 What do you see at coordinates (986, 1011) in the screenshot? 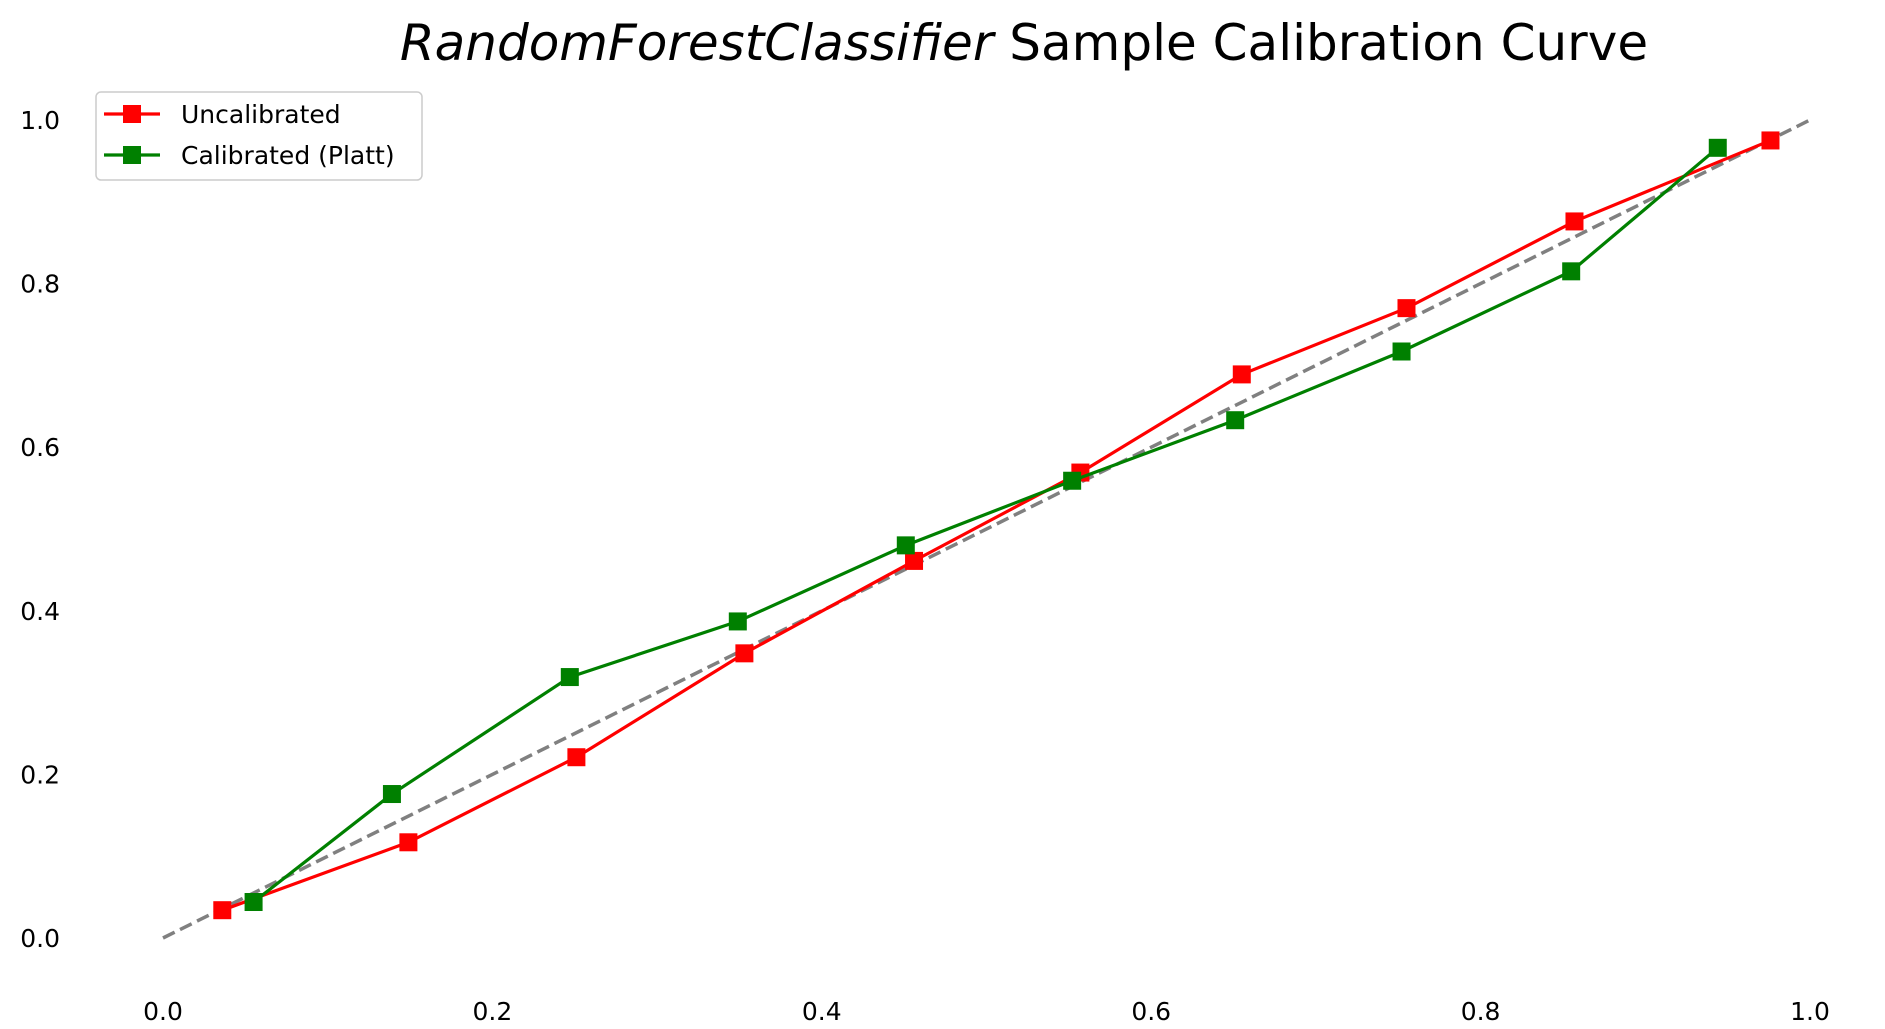
I see `x-tick-labels: 0.0 0.2 0.4 0.6 0.8 1.0` at bounding box center [986, 1011].